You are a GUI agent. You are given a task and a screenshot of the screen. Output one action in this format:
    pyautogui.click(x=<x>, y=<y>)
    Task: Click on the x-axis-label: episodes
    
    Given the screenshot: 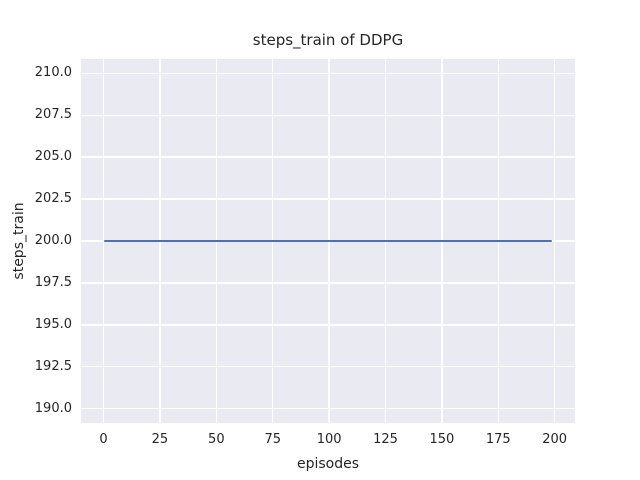 What is the action you would take?
    pyautogui.click(x=328, y=464)
    